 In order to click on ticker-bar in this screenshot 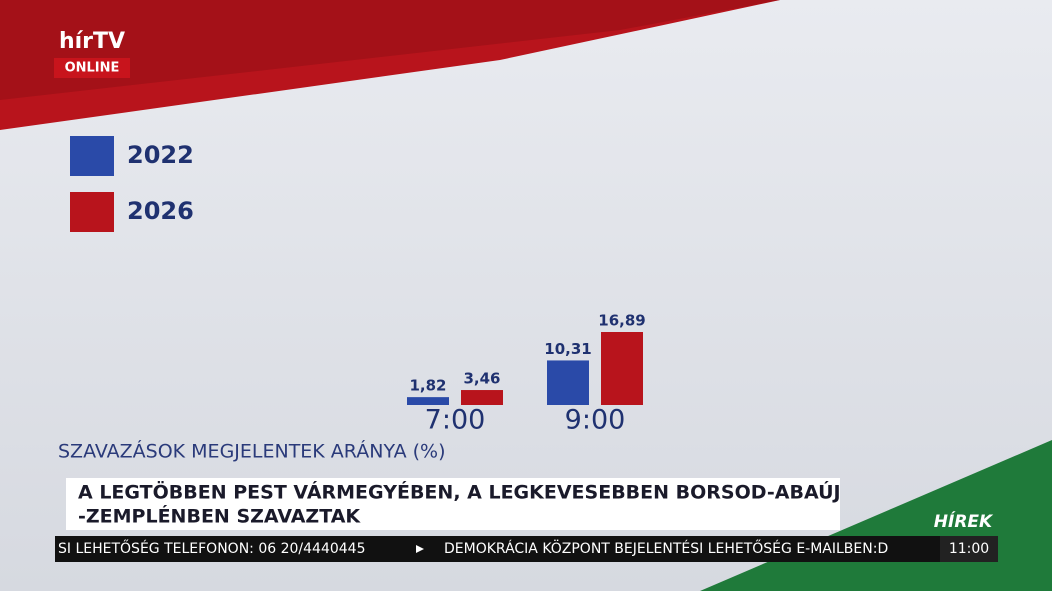, I will do `click(497, 549)`.